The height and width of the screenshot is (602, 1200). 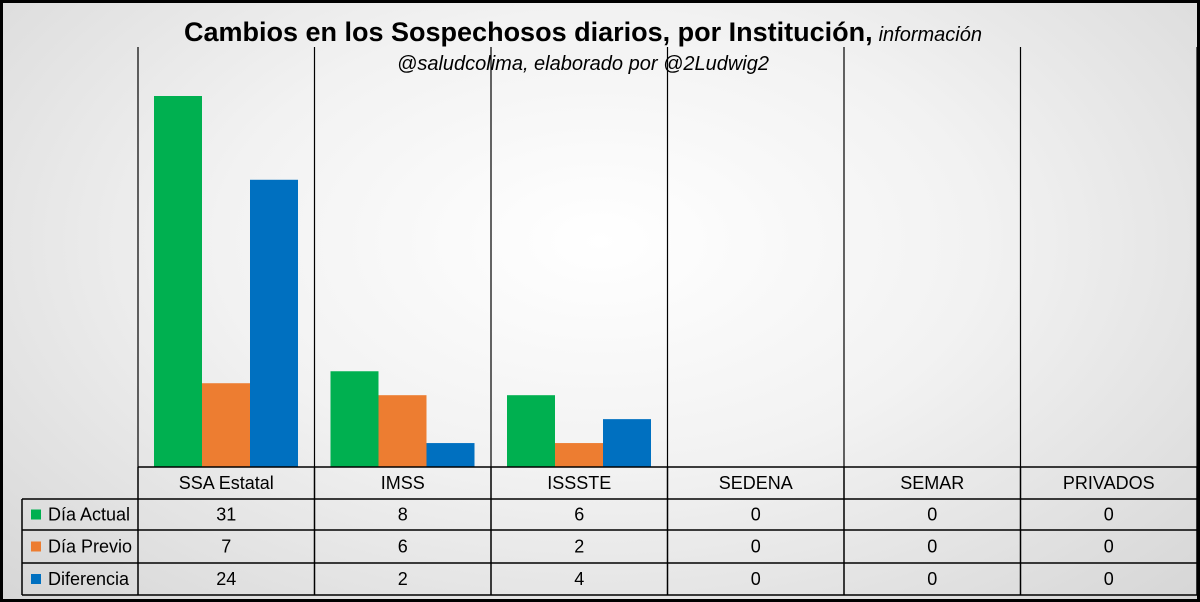 What do you see at coordinates (1109, 515) in the screenshot?
I see `value-dia-actual-privados: 0` at bounding box center [1109, 515].